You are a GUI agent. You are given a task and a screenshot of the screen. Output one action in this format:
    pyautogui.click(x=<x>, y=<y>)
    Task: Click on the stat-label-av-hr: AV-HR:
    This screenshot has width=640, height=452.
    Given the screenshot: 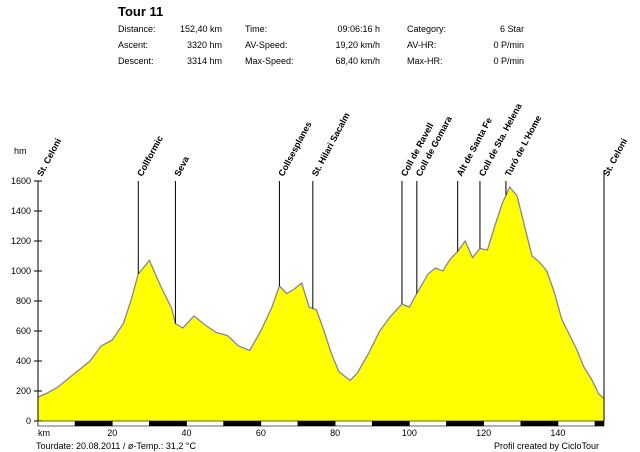 What is the action you would take?
    pyautogui.click(x=422, y=45)
    